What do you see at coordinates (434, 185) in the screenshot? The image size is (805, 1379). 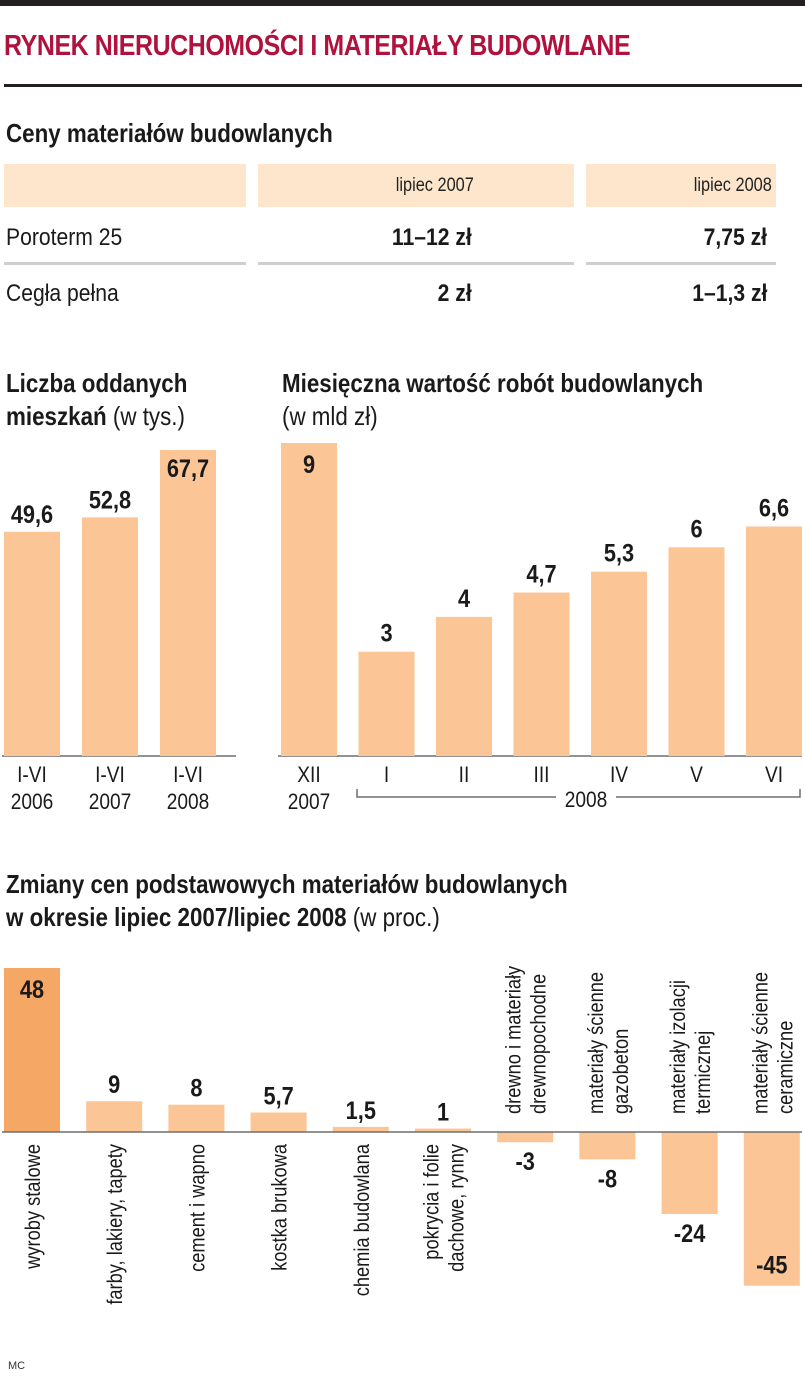 I see `column-header-2007: lipiec 2007` at bounding box center [434, 185].